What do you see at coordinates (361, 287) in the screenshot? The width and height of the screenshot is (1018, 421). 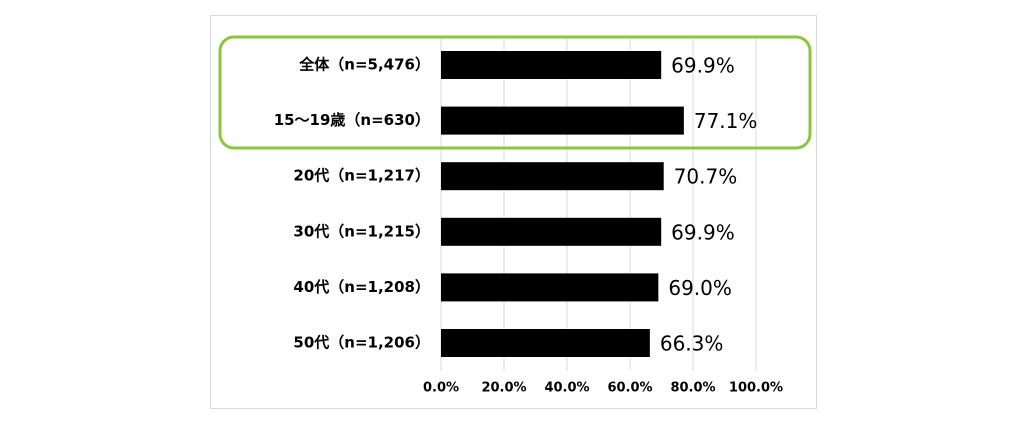 I see `category-label: 40代（n=1,208）` at bounding box center [361, 287].